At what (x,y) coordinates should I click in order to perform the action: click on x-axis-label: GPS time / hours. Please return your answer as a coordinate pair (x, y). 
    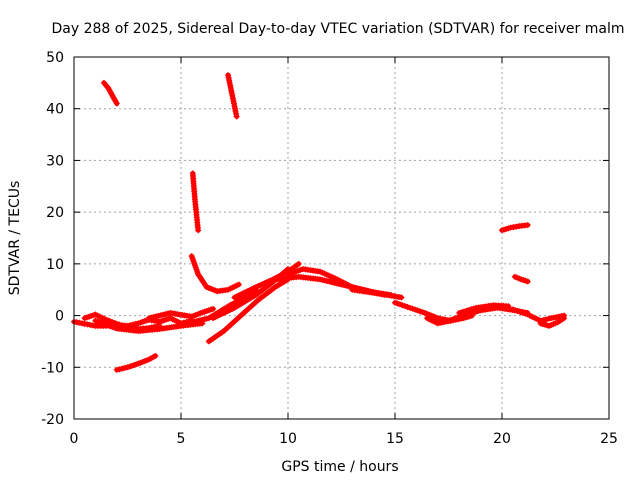
    Looking at the image, I should click on (339, 467).